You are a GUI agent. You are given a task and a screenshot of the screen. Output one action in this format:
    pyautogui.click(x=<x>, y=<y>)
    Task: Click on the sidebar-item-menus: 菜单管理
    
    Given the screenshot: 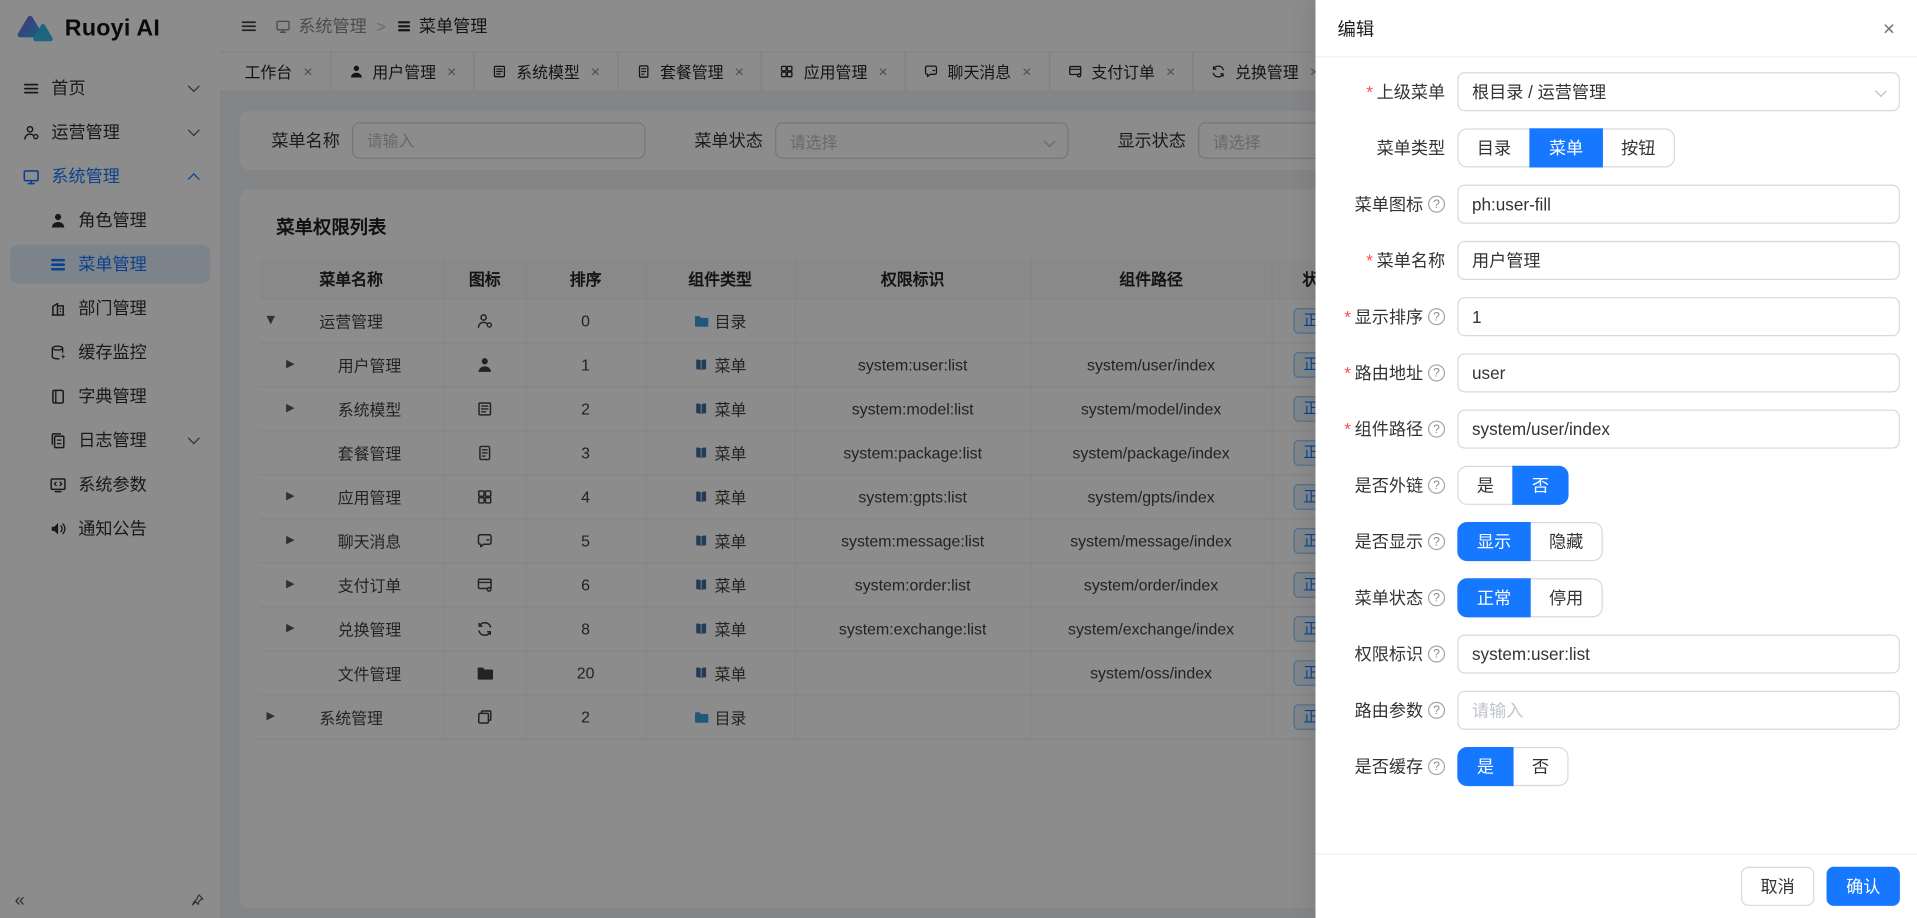 What is the action you would take?
    pyautogui.click(x=110, y=264)
    